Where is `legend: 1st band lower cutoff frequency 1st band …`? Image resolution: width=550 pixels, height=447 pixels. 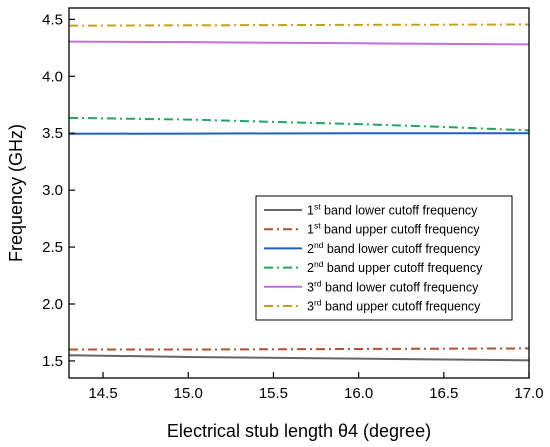
legend: 1st band lower cutoff frequency 1st band … is located at coordinates (384, 258).